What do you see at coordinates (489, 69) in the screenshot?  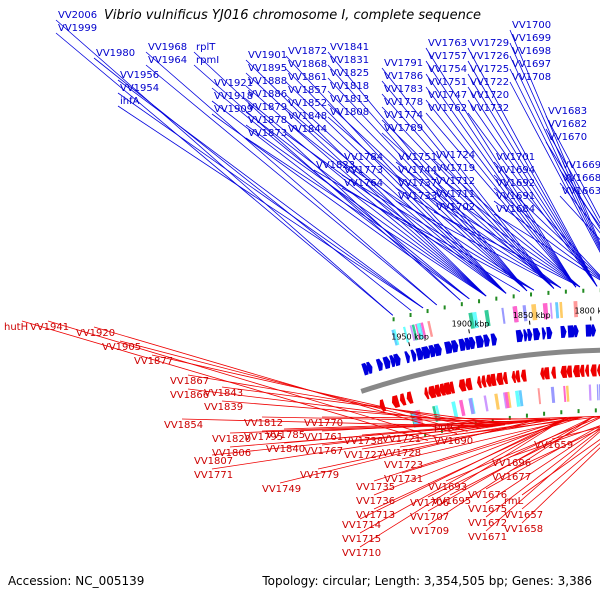 I see `gene-label-forward: VV1725` at bounding box center [489, 69].